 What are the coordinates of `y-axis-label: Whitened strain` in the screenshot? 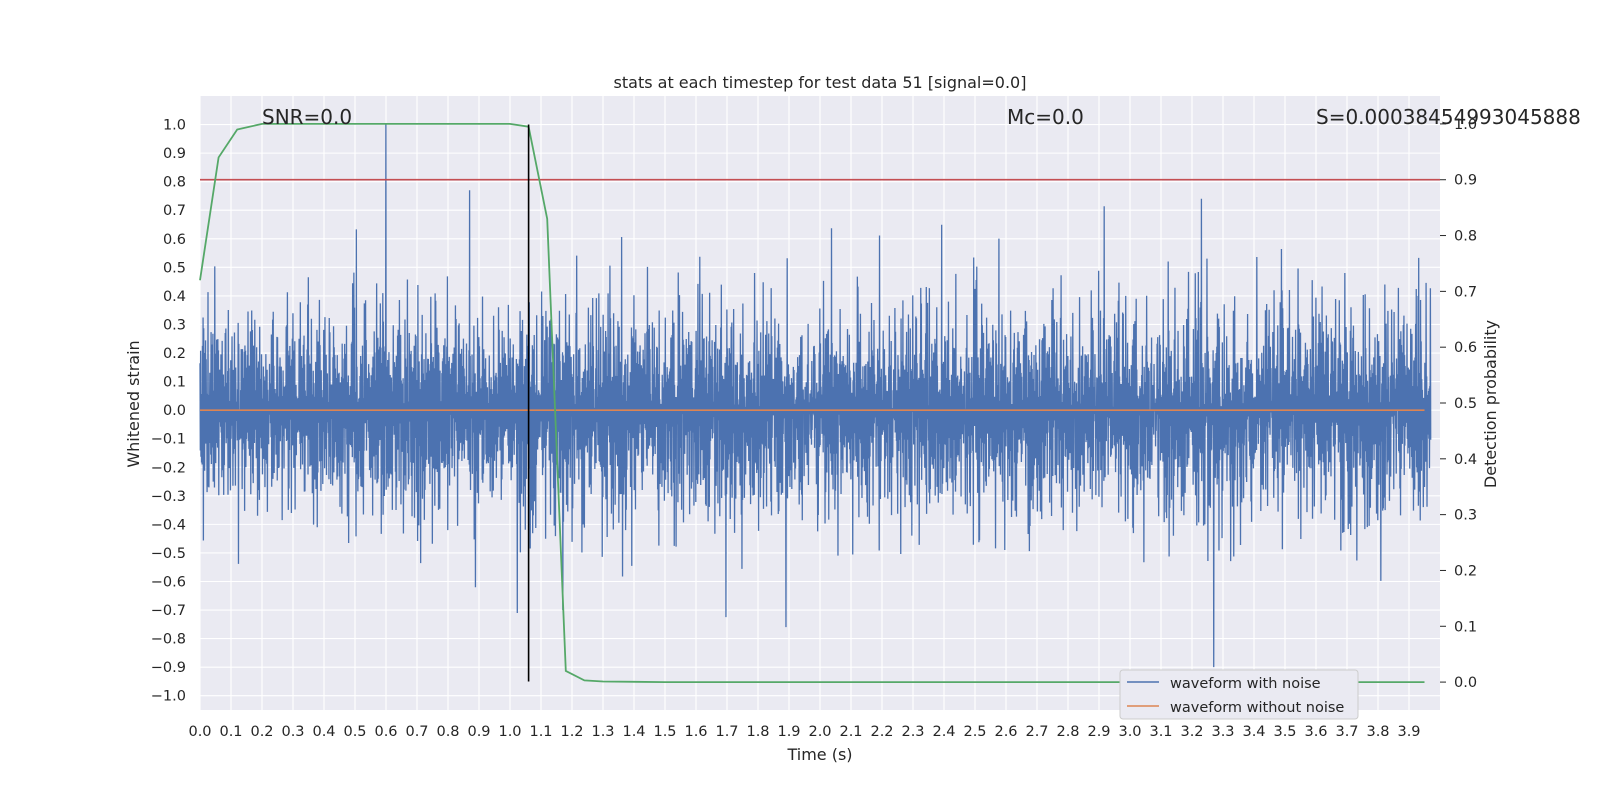 It's located at (133, 403).